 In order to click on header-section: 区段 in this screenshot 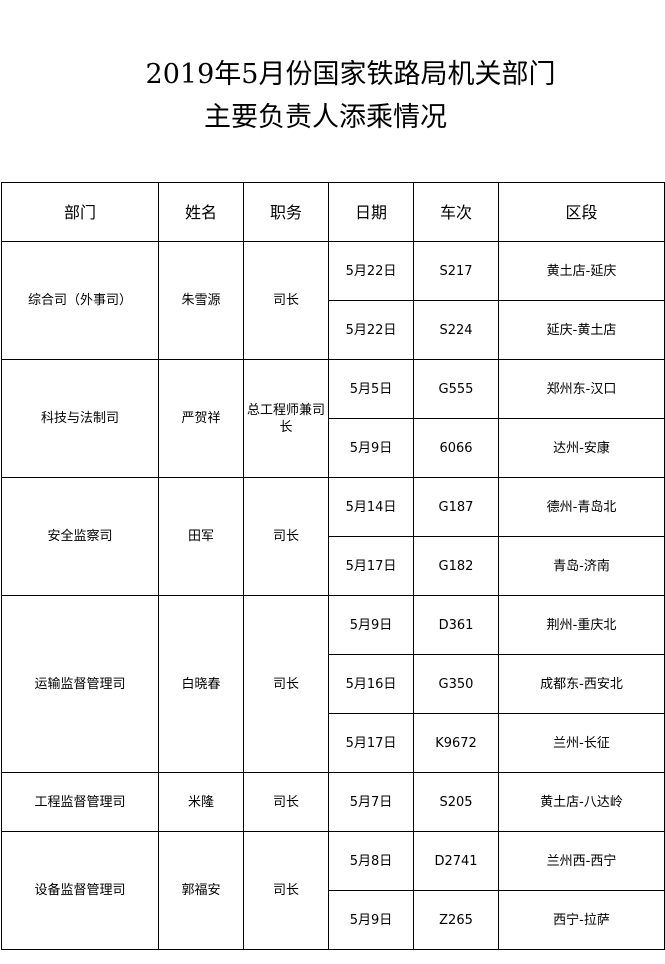, I will do `click(581, 212)`.